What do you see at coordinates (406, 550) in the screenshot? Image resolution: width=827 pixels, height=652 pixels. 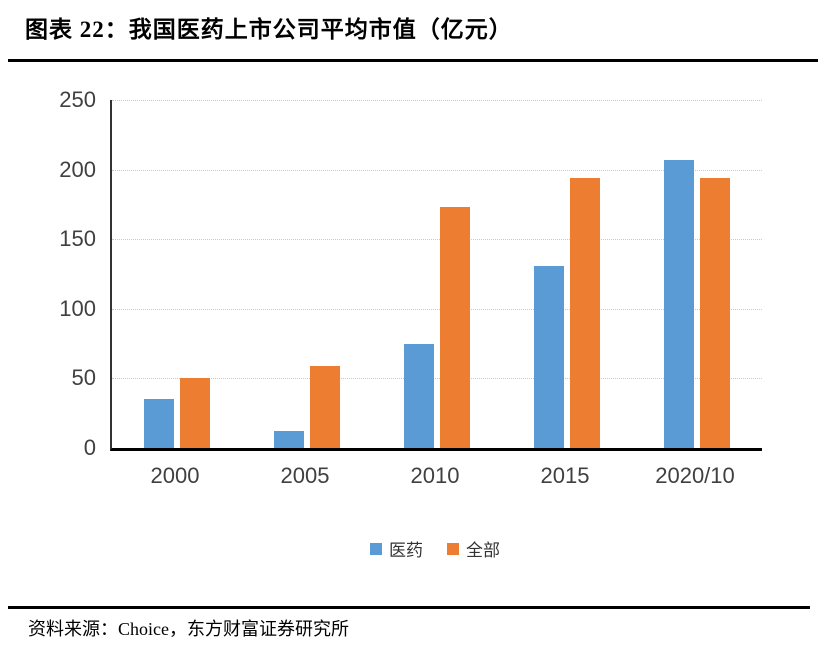 I see `legend-label: 医药` at bounding box center [406, 550].